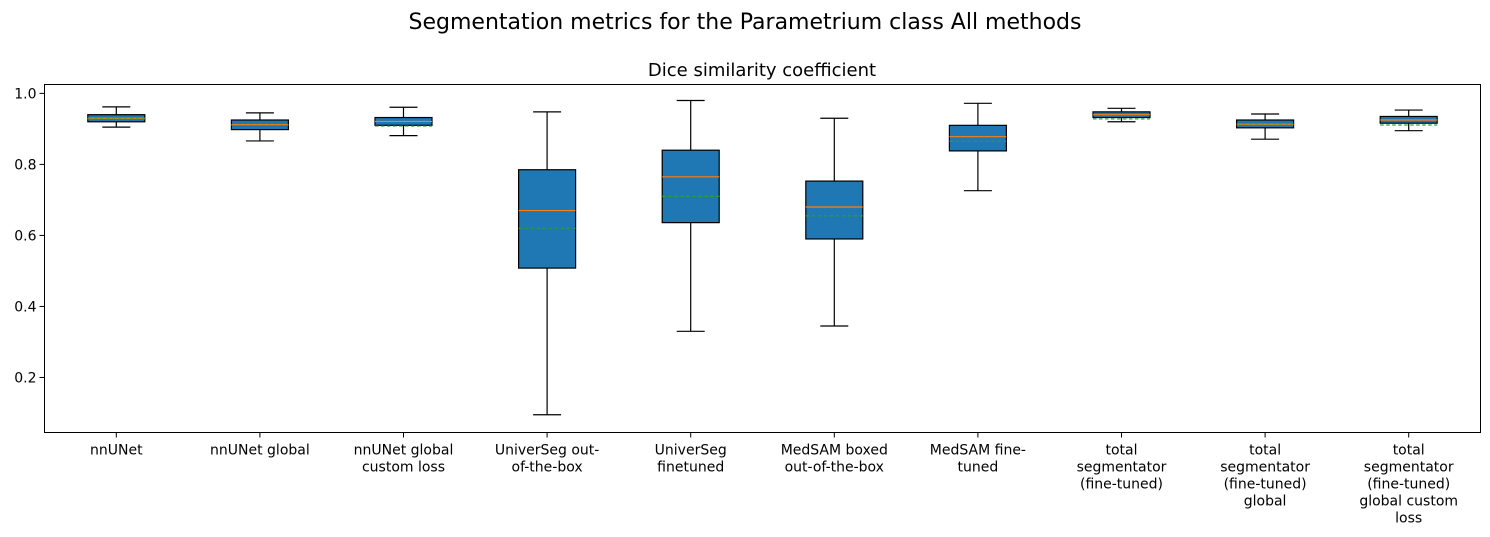 This screenshot has width=1490, height=537. I want to click on x-category-label: custom loss, so click(403, 468).